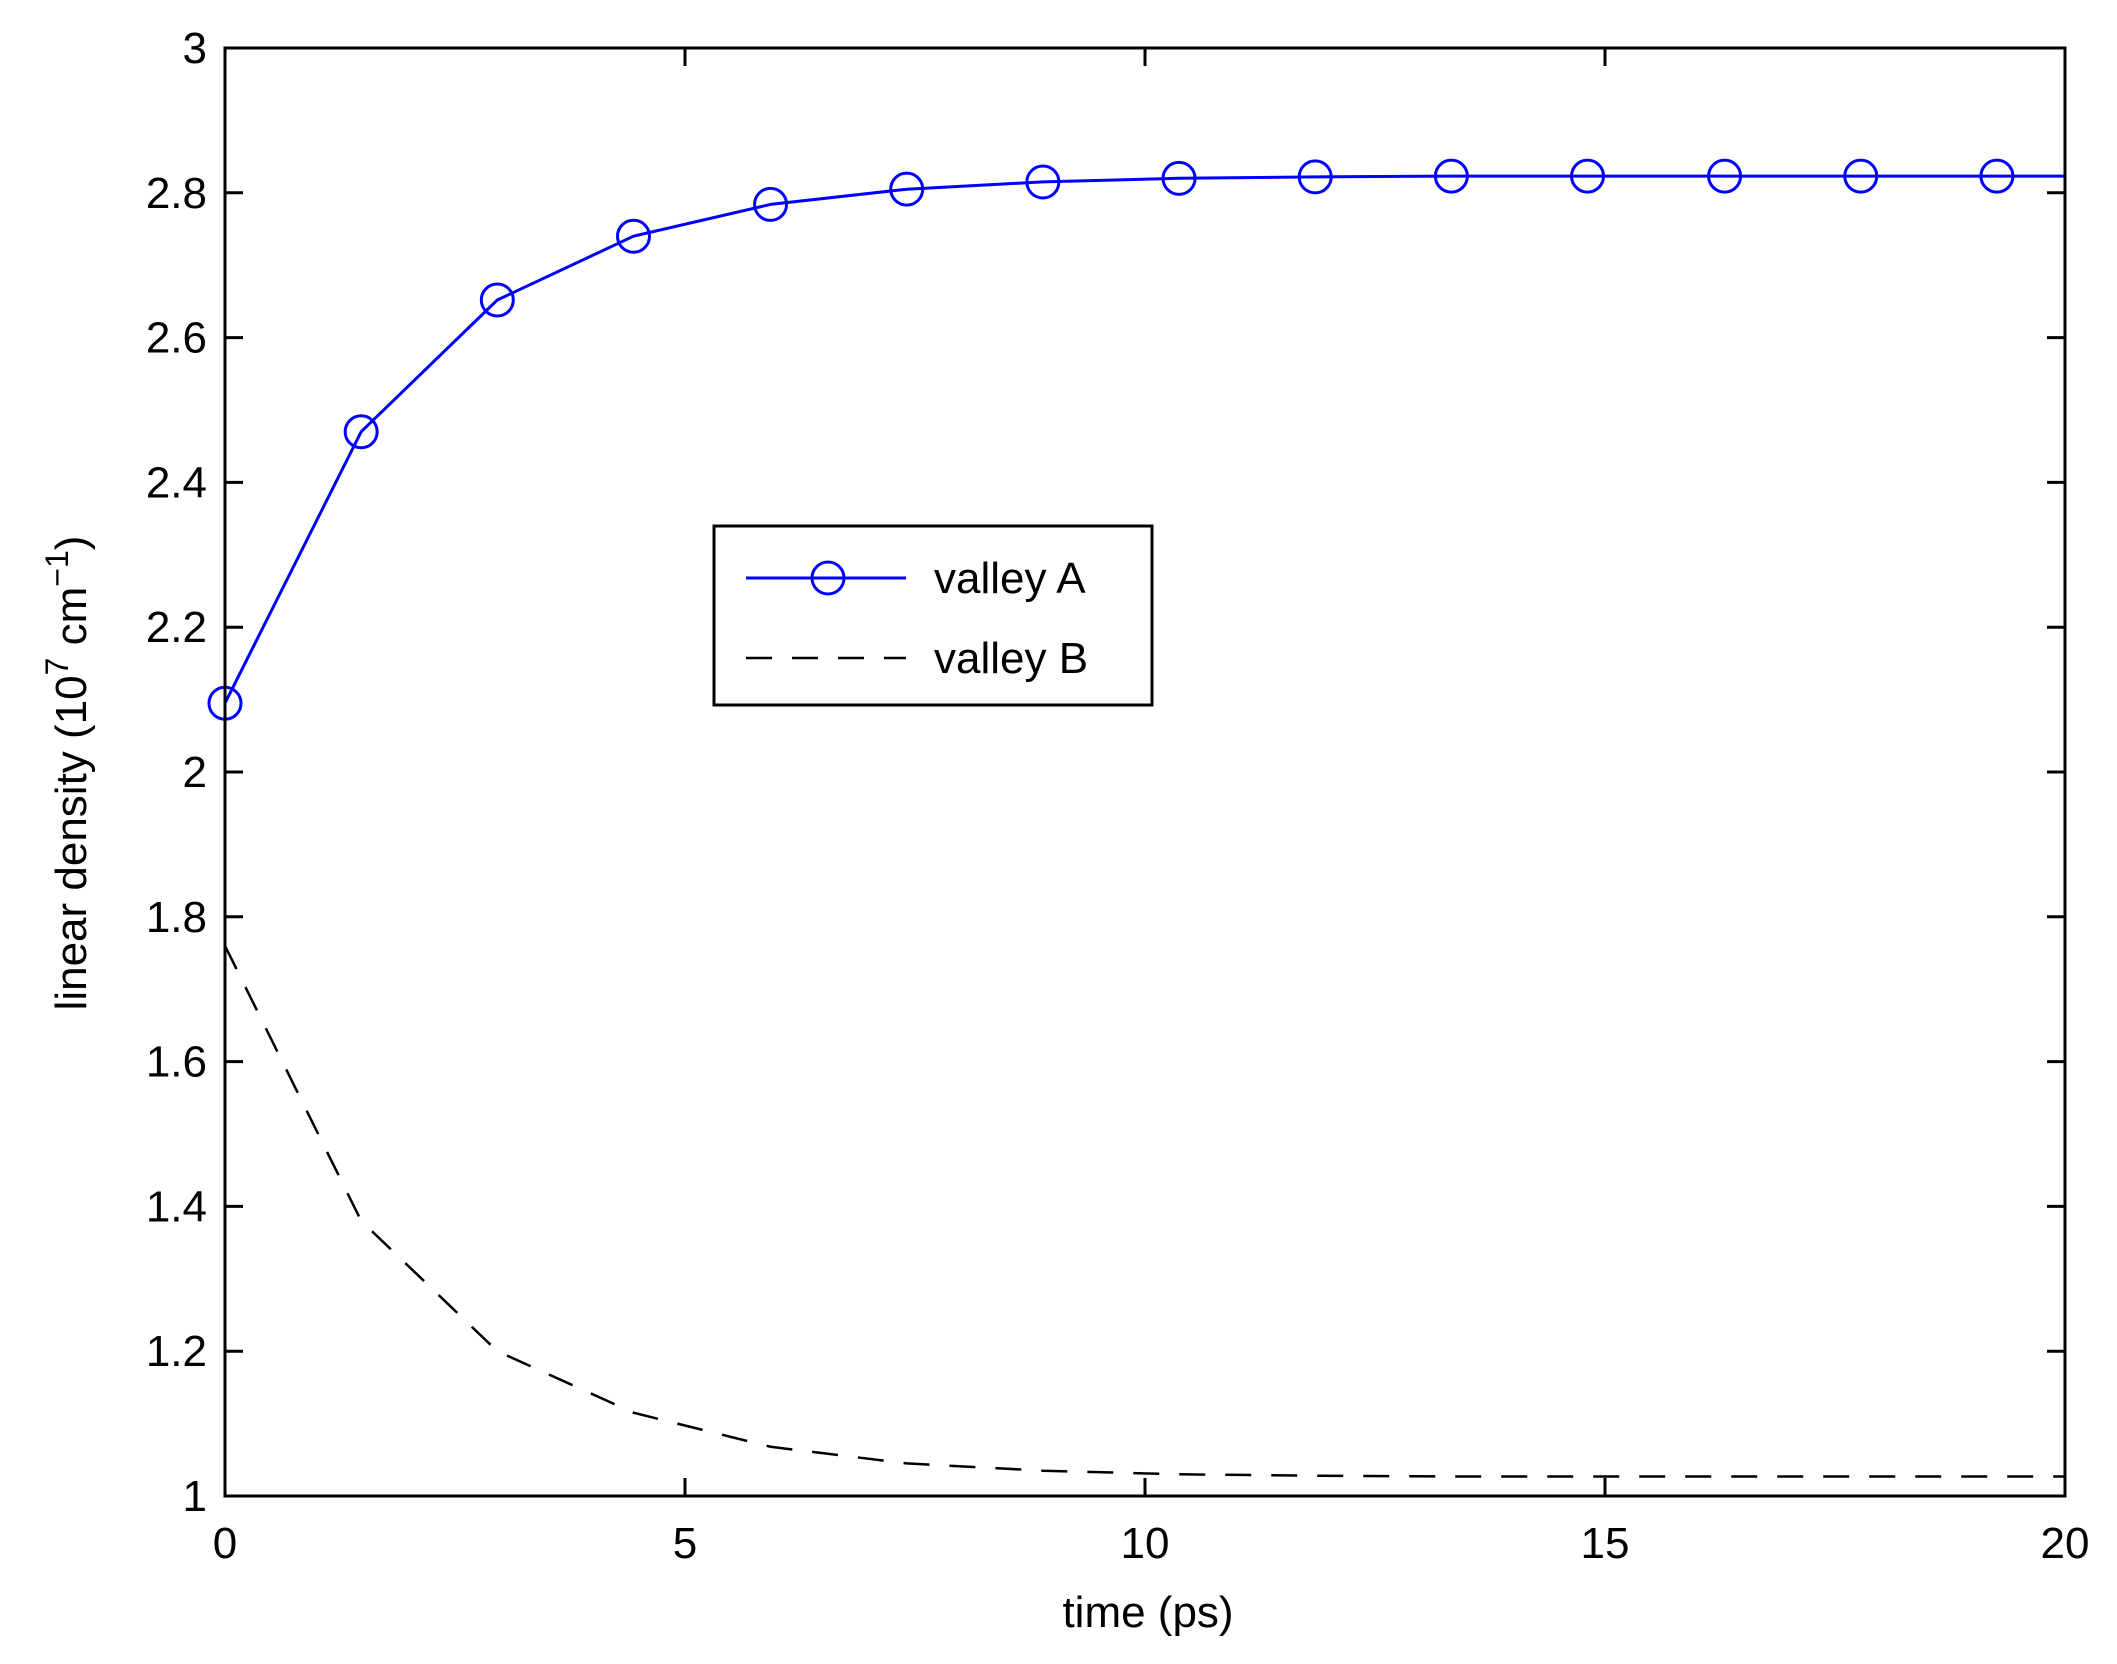  What do you see at coordinates (1147, 1612) in the screenshot?
I see `x-axis-label: time (ps)` at bounding box center [1147, 1612].